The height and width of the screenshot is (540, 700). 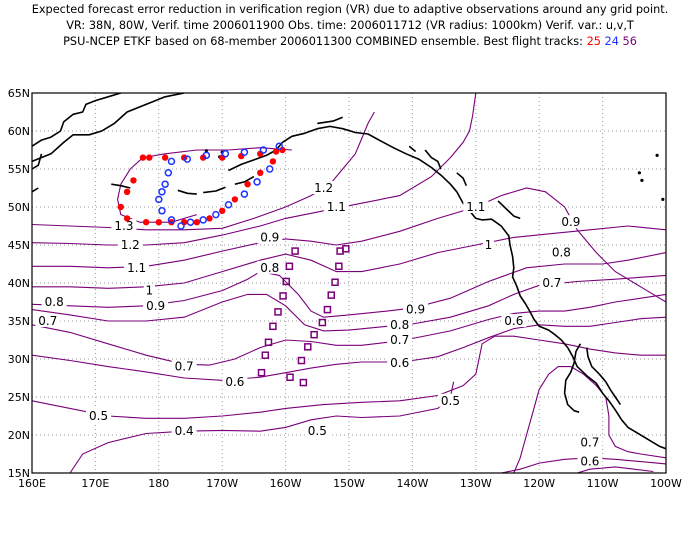 What do you see at coordinates (19, 321) in the screenshot?
I see `y-tick-label: 35N` at bounding box center [19, 321].